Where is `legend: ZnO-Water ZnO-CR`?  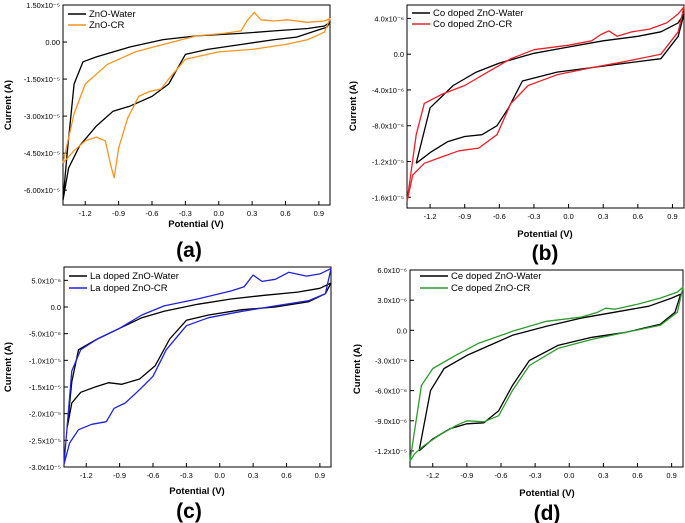
legend: ZnO-Water ZnO-CR is located at coordinates (102, 20).